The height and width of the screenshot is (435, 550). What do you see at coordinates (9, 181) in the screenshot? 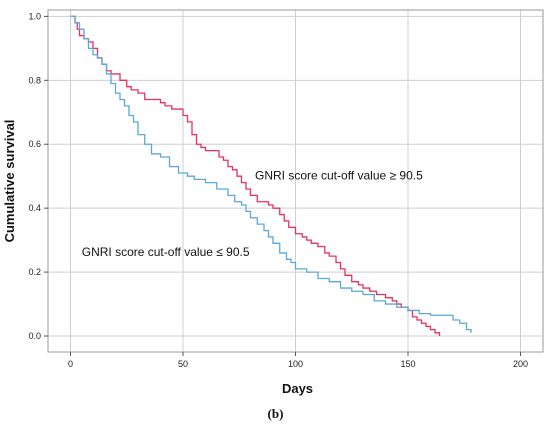
I see `y-axis-title: Cumulative survival` at bounding box center [9, 181].